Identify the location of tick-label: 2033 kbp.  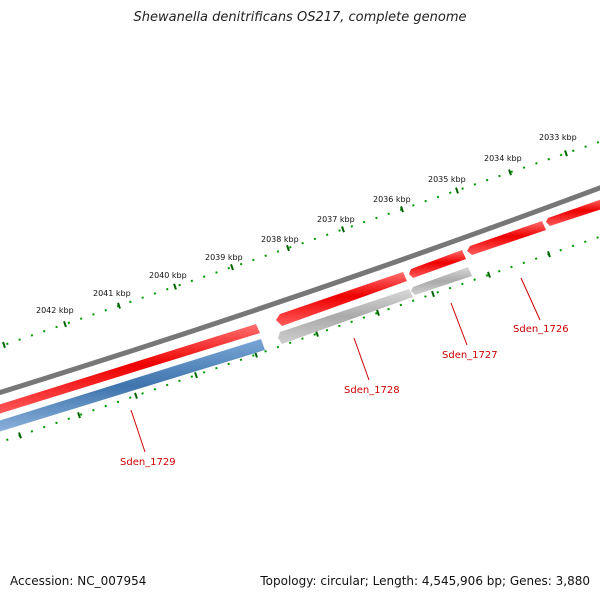
(558, 137).